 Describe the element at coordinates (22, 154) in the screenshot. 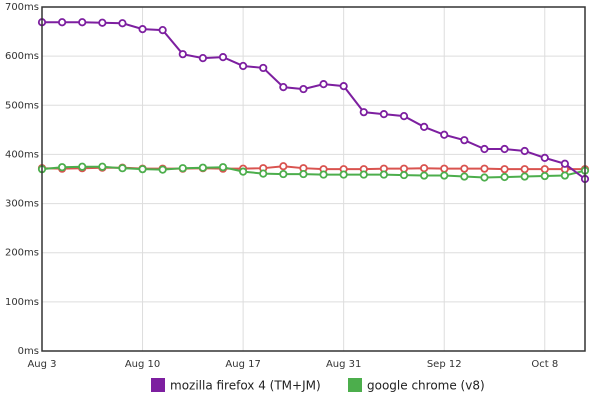

I see `y-tick-label: 400ms` at that location.